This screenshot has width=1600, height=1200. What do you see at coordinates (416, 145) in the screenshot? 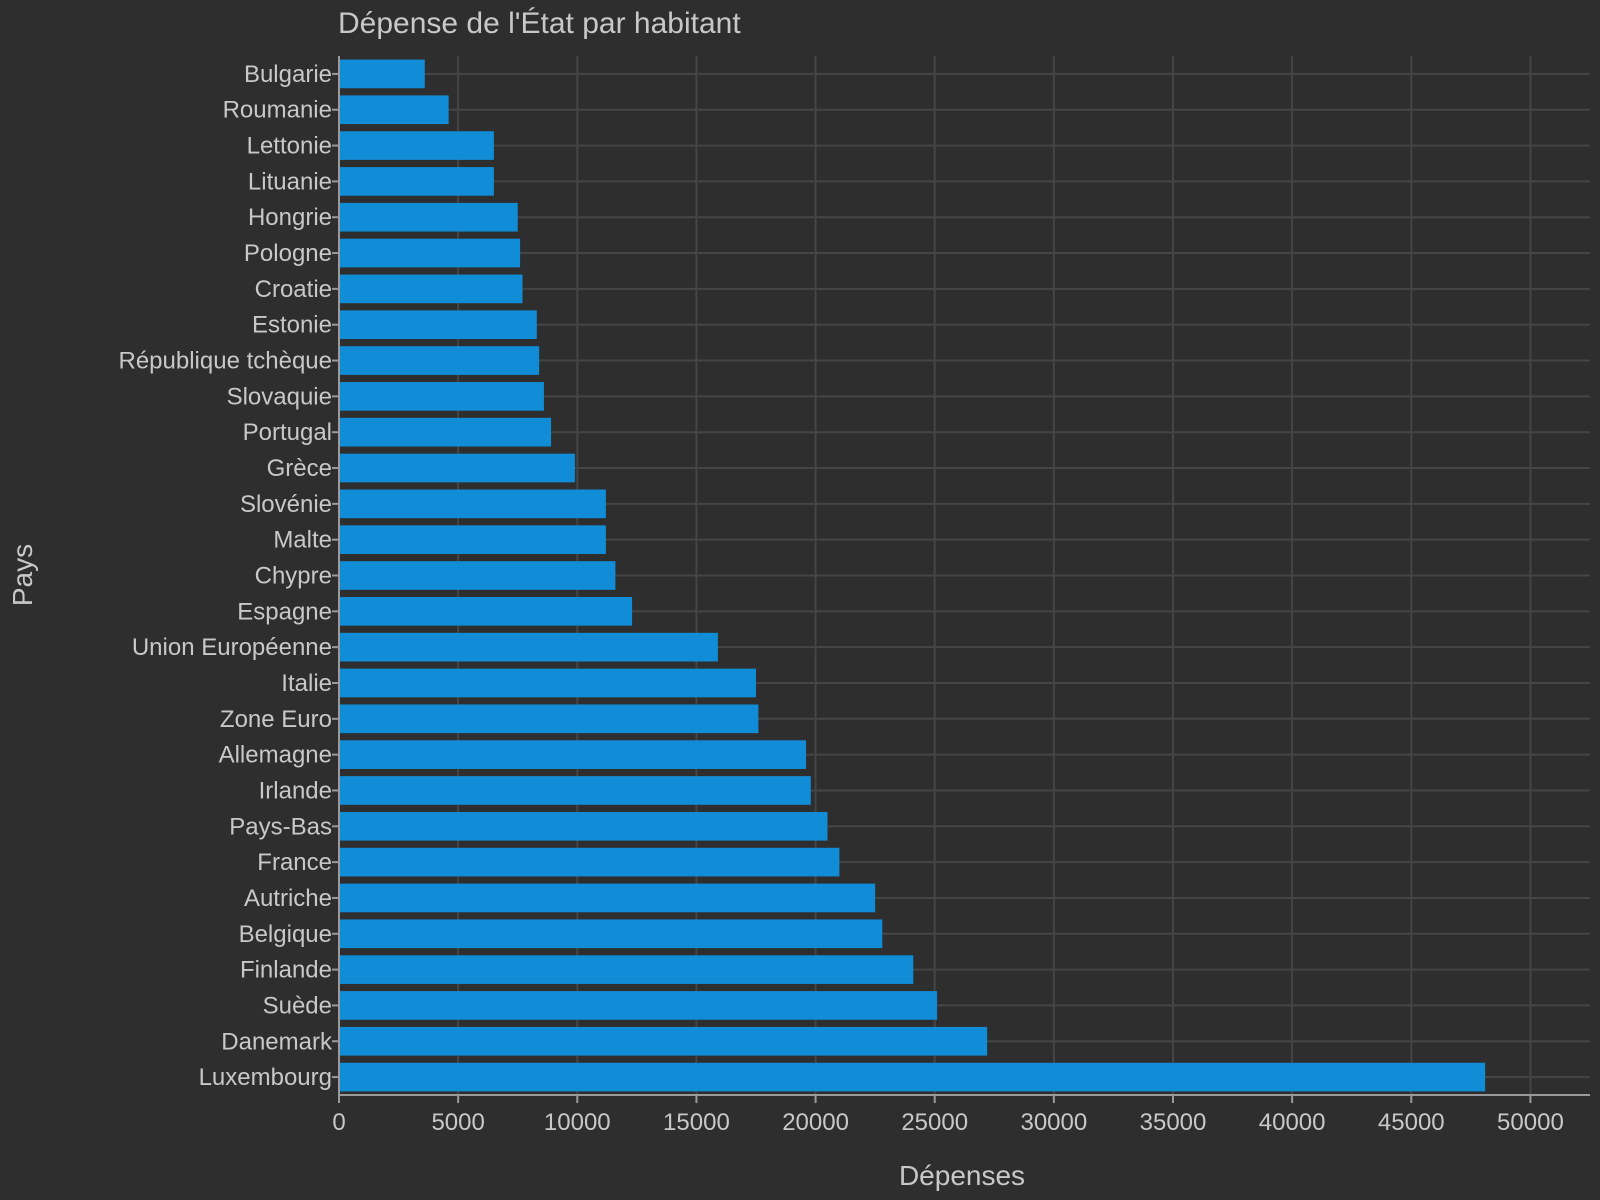
I see `bar-lettonie` at bounding box center [416, 145].